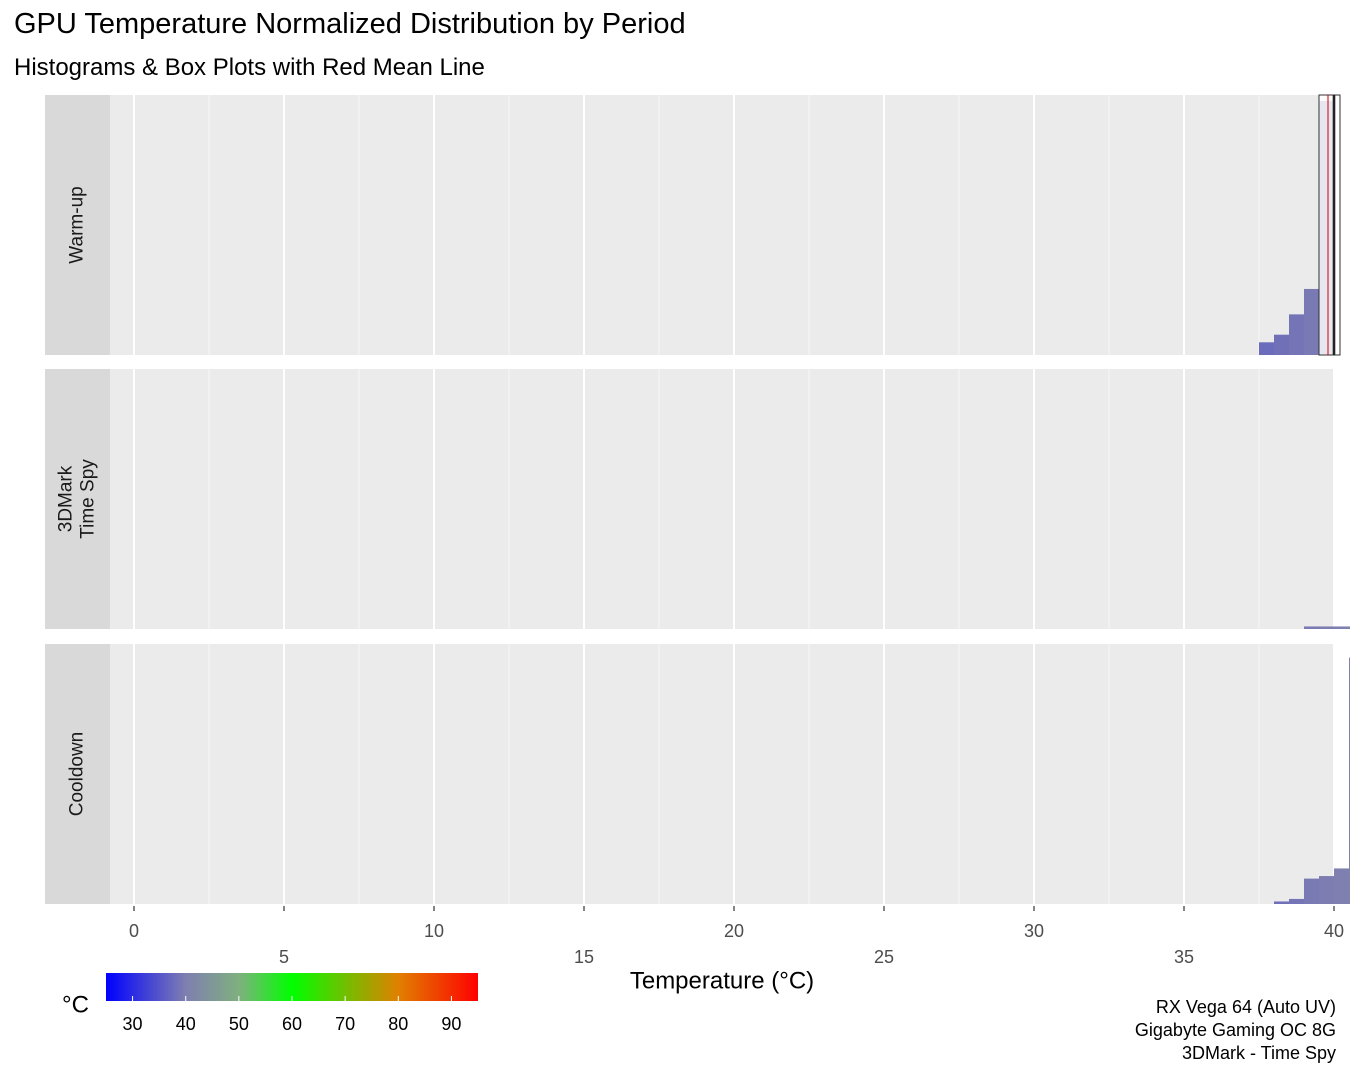 The image size is (1350, 1080). What do you see at coordinates (1034, 931) in the screenshot?
I see `x-tick-label: 30` at bounding box center [1034, 931].